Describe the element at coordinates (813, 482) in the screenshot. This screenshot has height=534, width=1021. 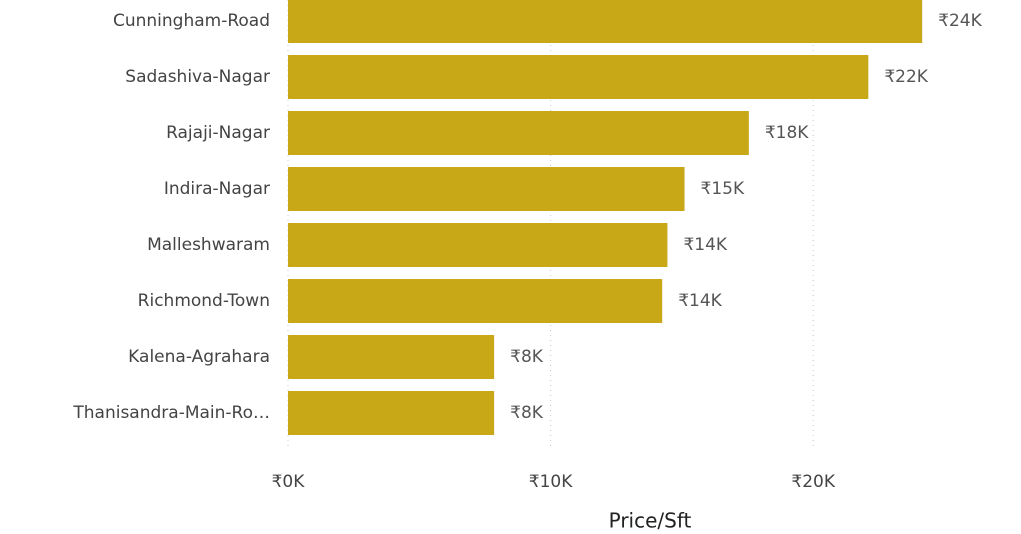
I see `x-tick-label: ₹20K` at that location.